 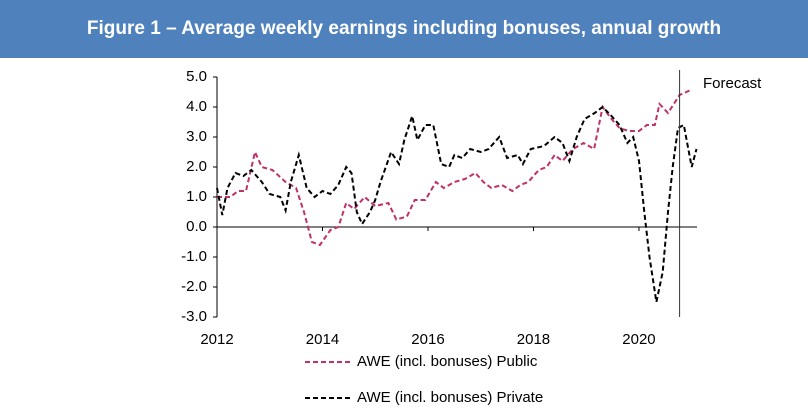 What do you see at coordinates (732, 83) in the screenshot?
I see `annotation: Forecast` at bounding box center [732, 83].